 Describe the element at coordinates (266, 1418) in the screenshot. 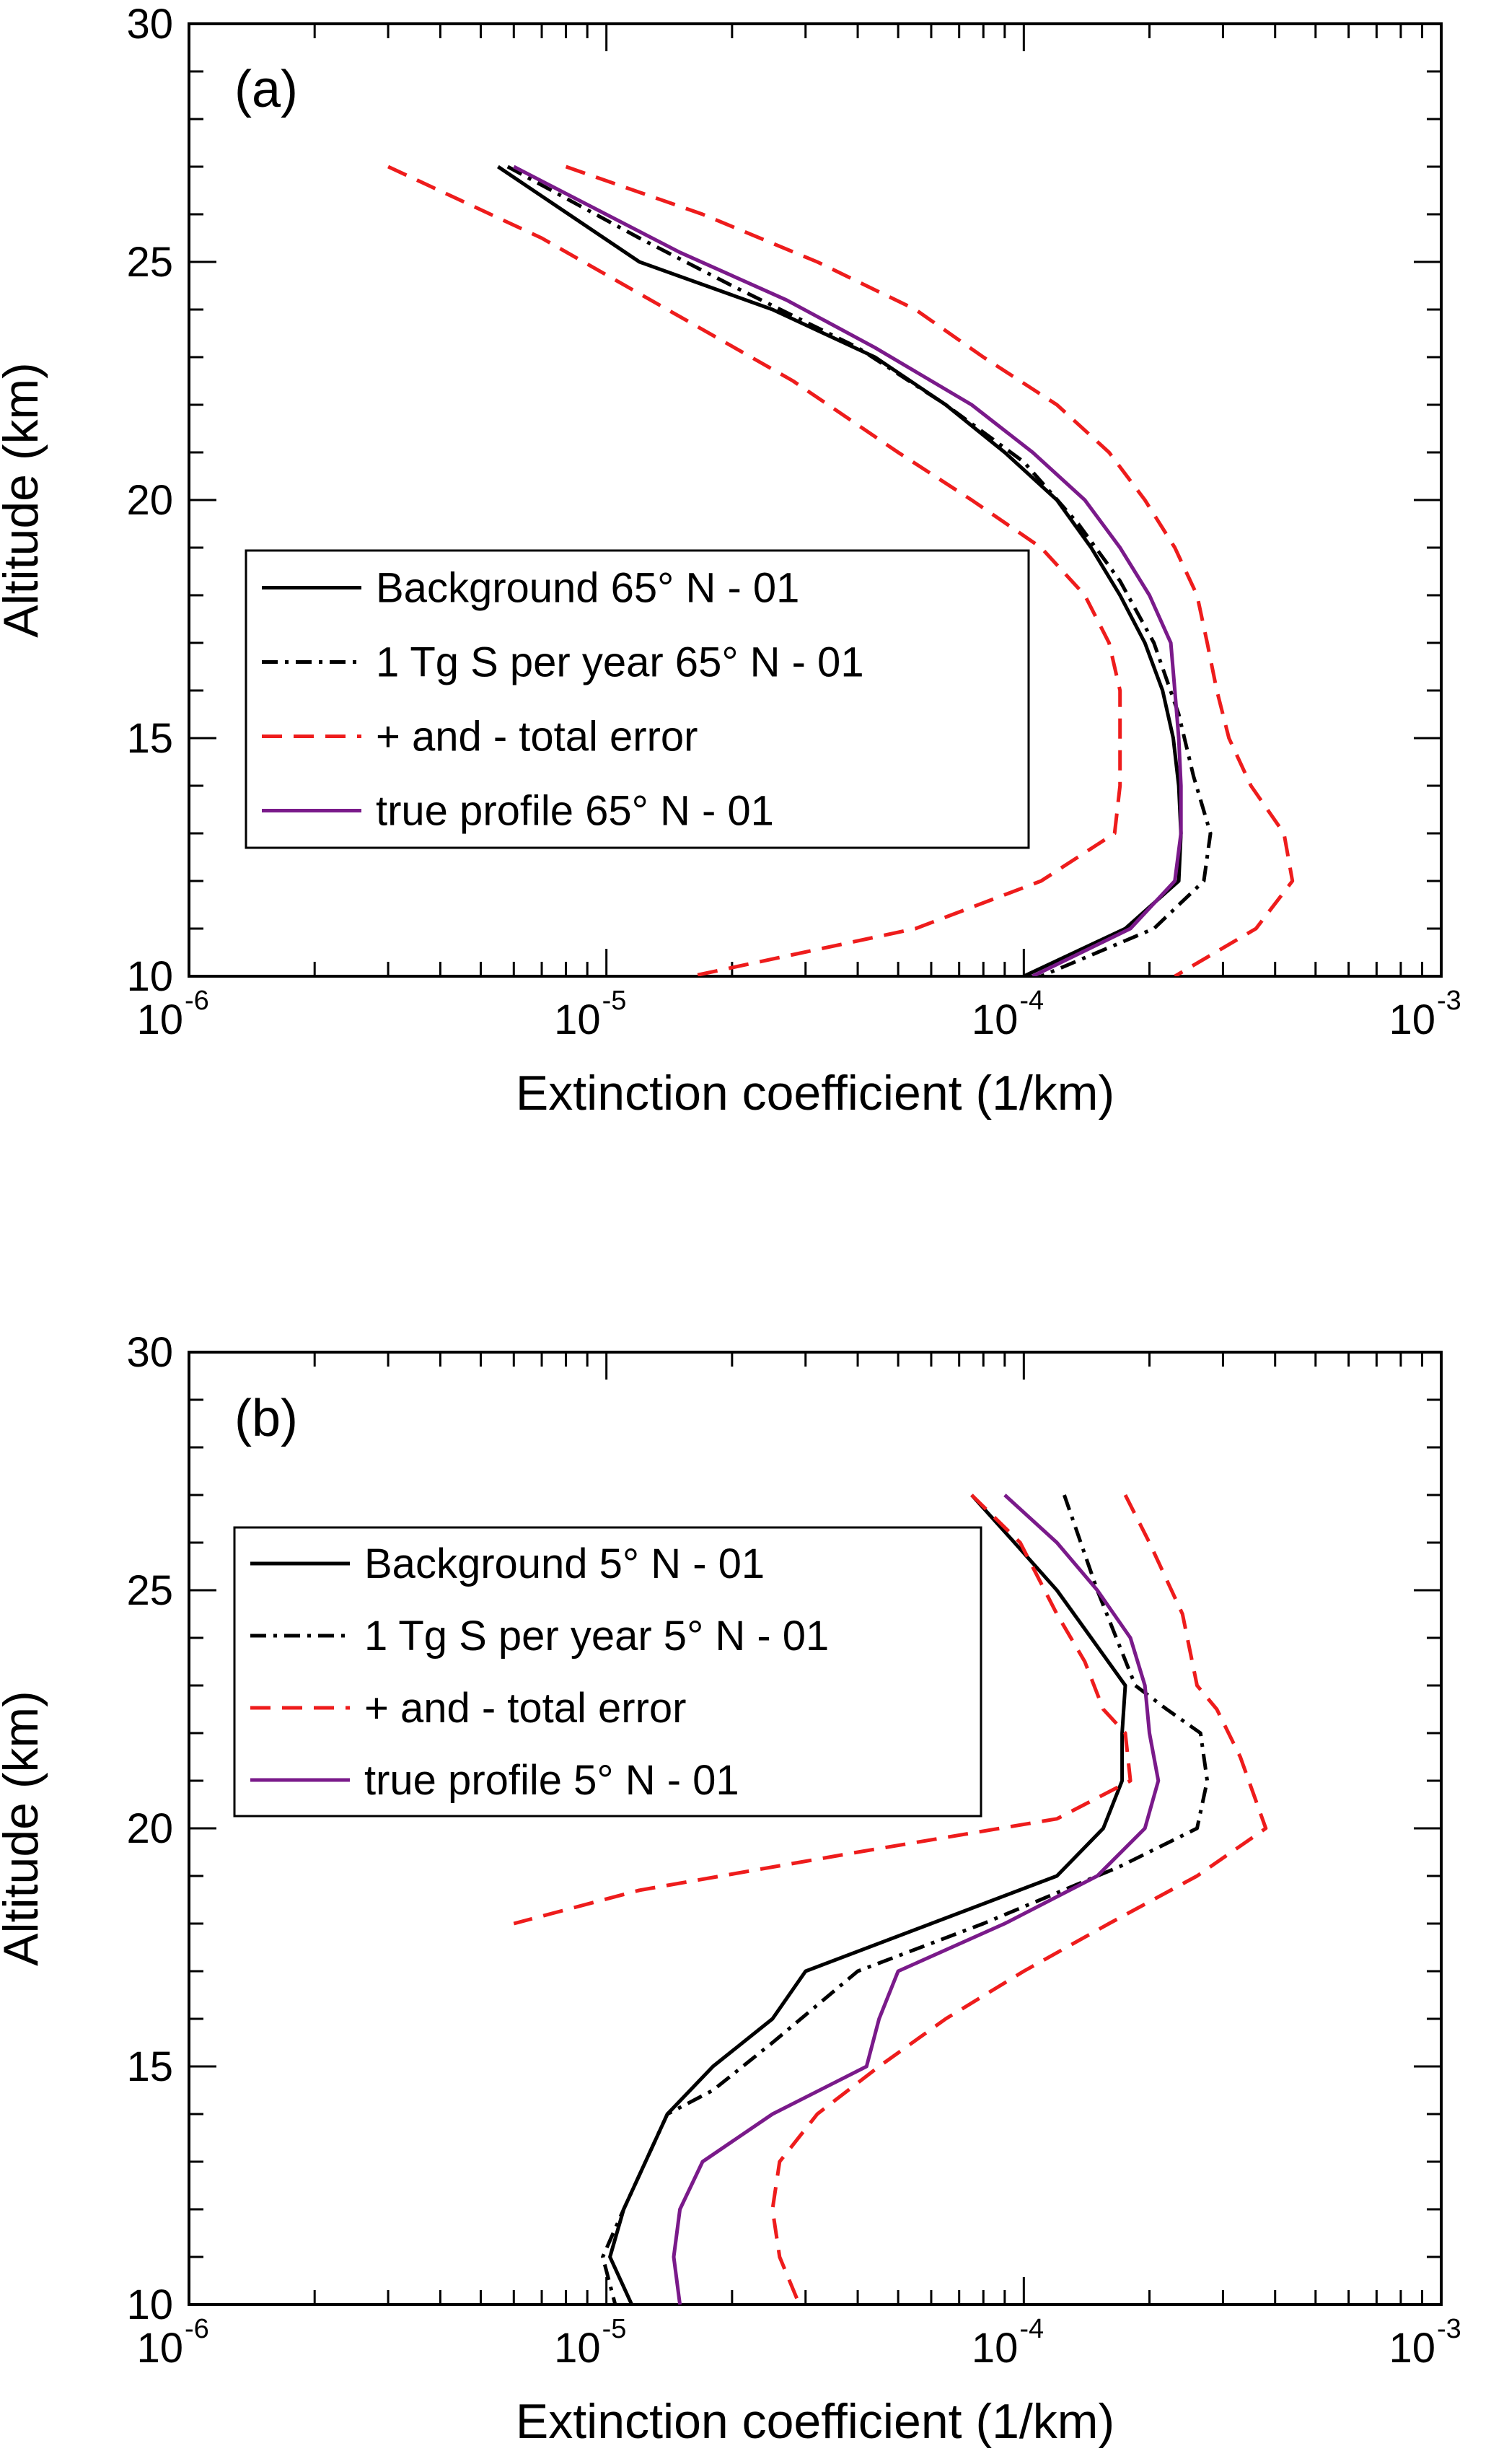

I see `panel-label: (b)` at that location.